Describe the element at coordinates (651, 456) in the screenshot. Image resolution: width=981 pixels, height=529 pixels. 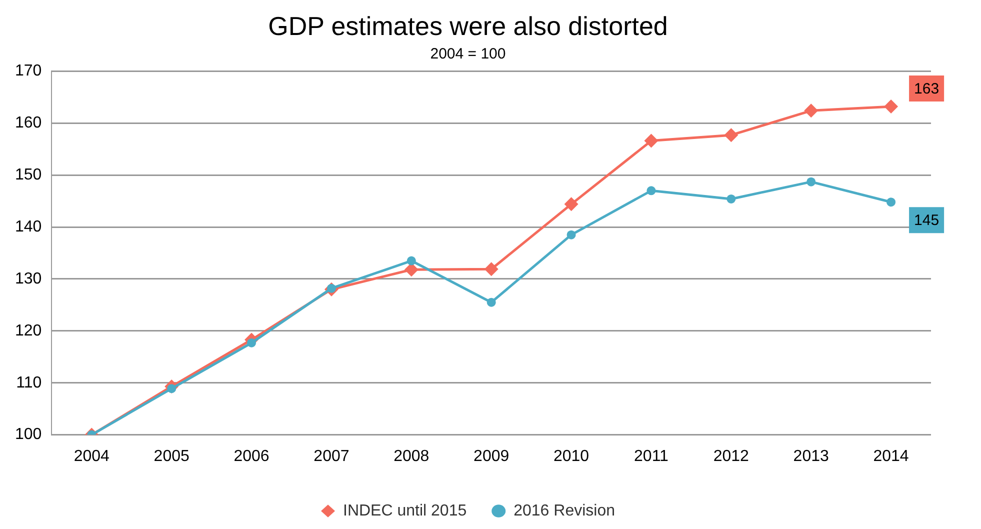
I see `x-tick-label: 2011` at that location.